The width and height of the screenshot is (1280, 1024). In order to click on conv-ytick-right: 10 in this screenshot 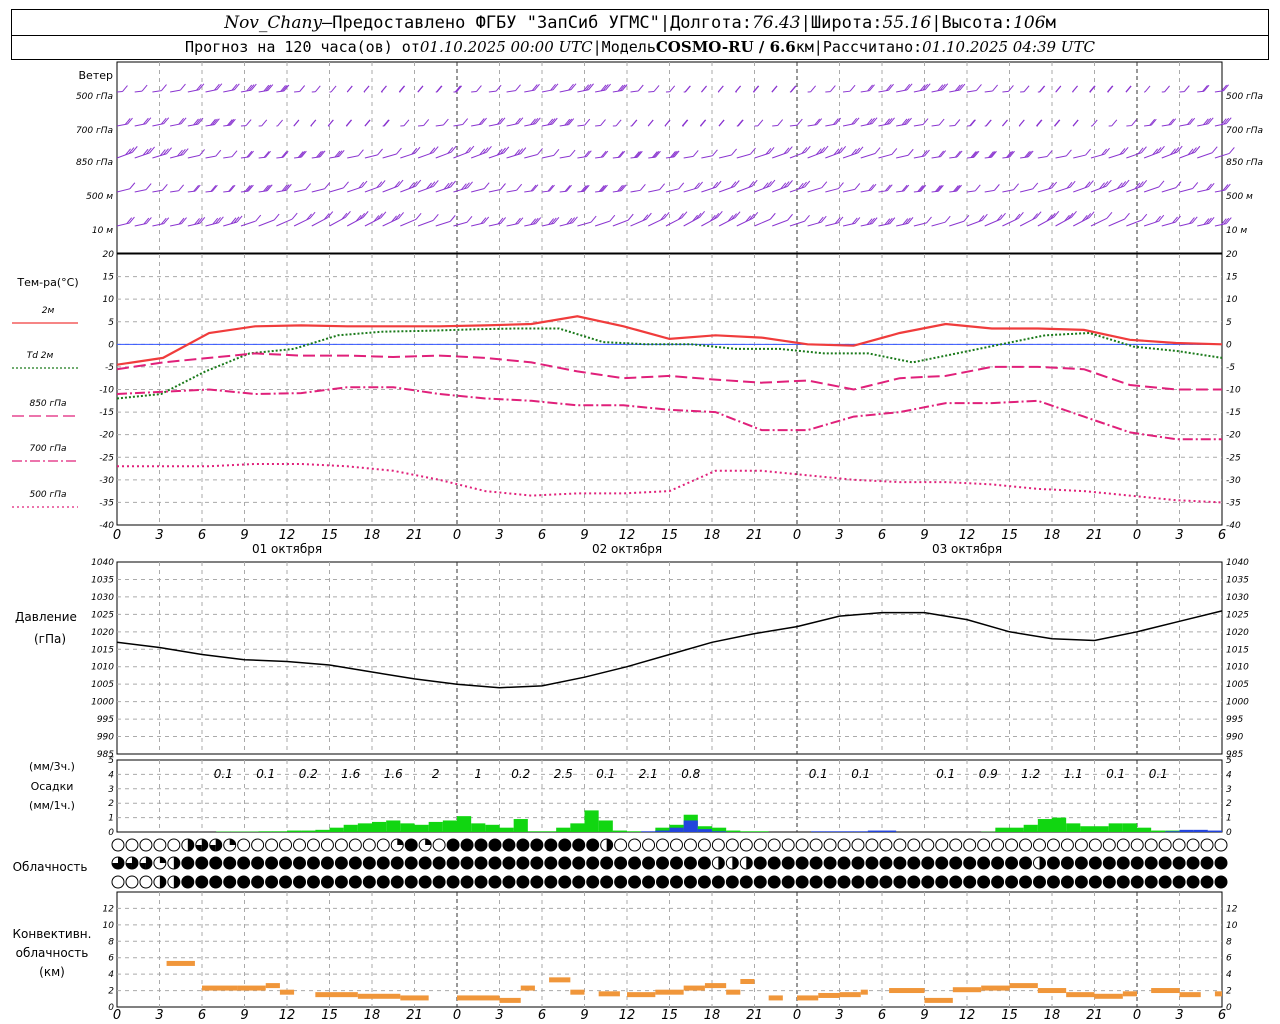, I will do `click(1232, 926)`.